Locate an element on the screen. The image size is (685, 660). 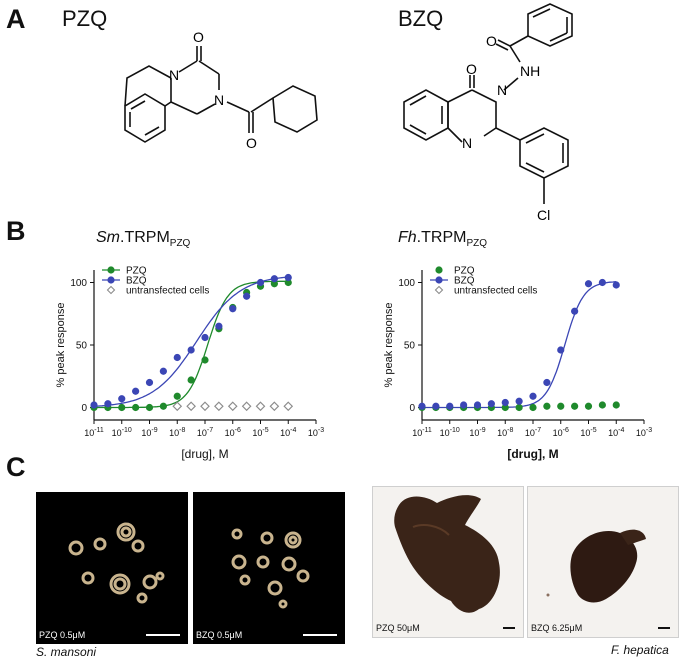
bzq-atom-cl: Cl is located at coordinates (543, 215).